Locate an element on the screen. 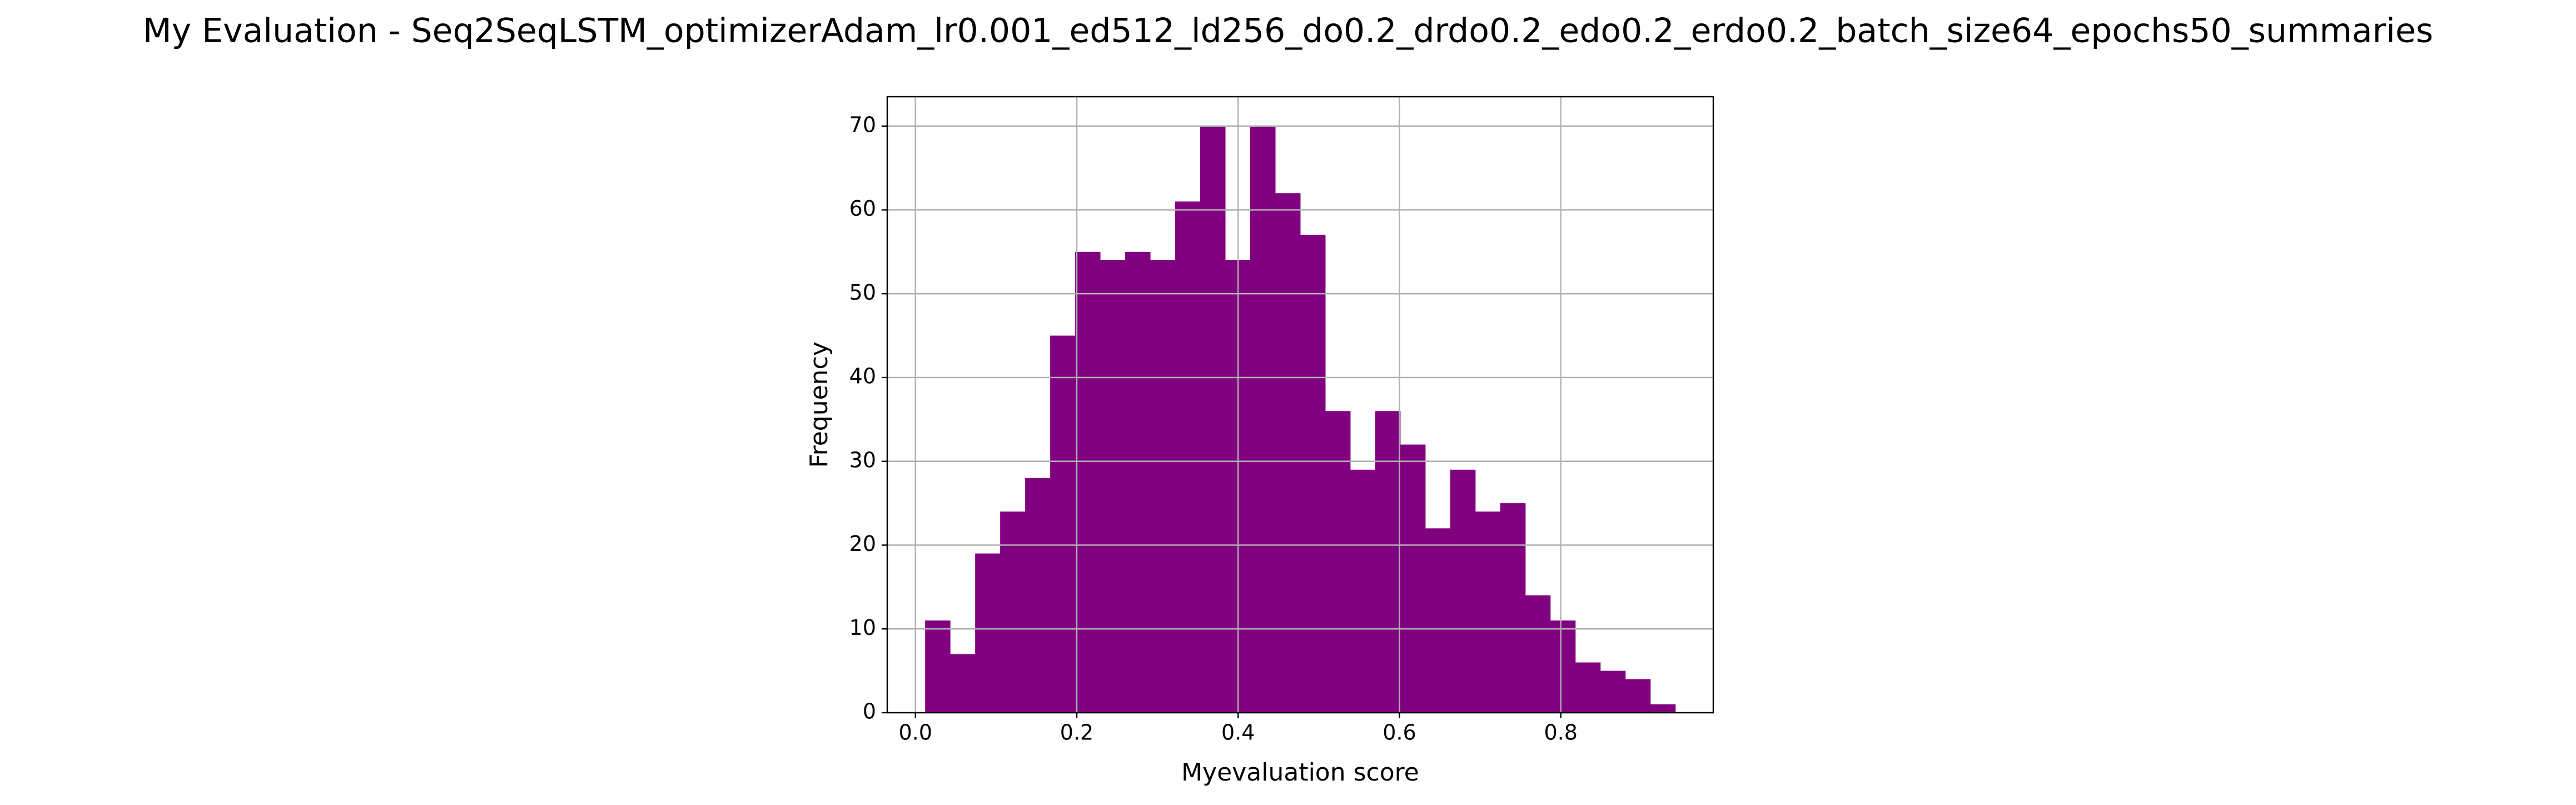 The image size is (2576, 805). x-axis-label: Myevaluation score is located at coordinates (1300, 772).